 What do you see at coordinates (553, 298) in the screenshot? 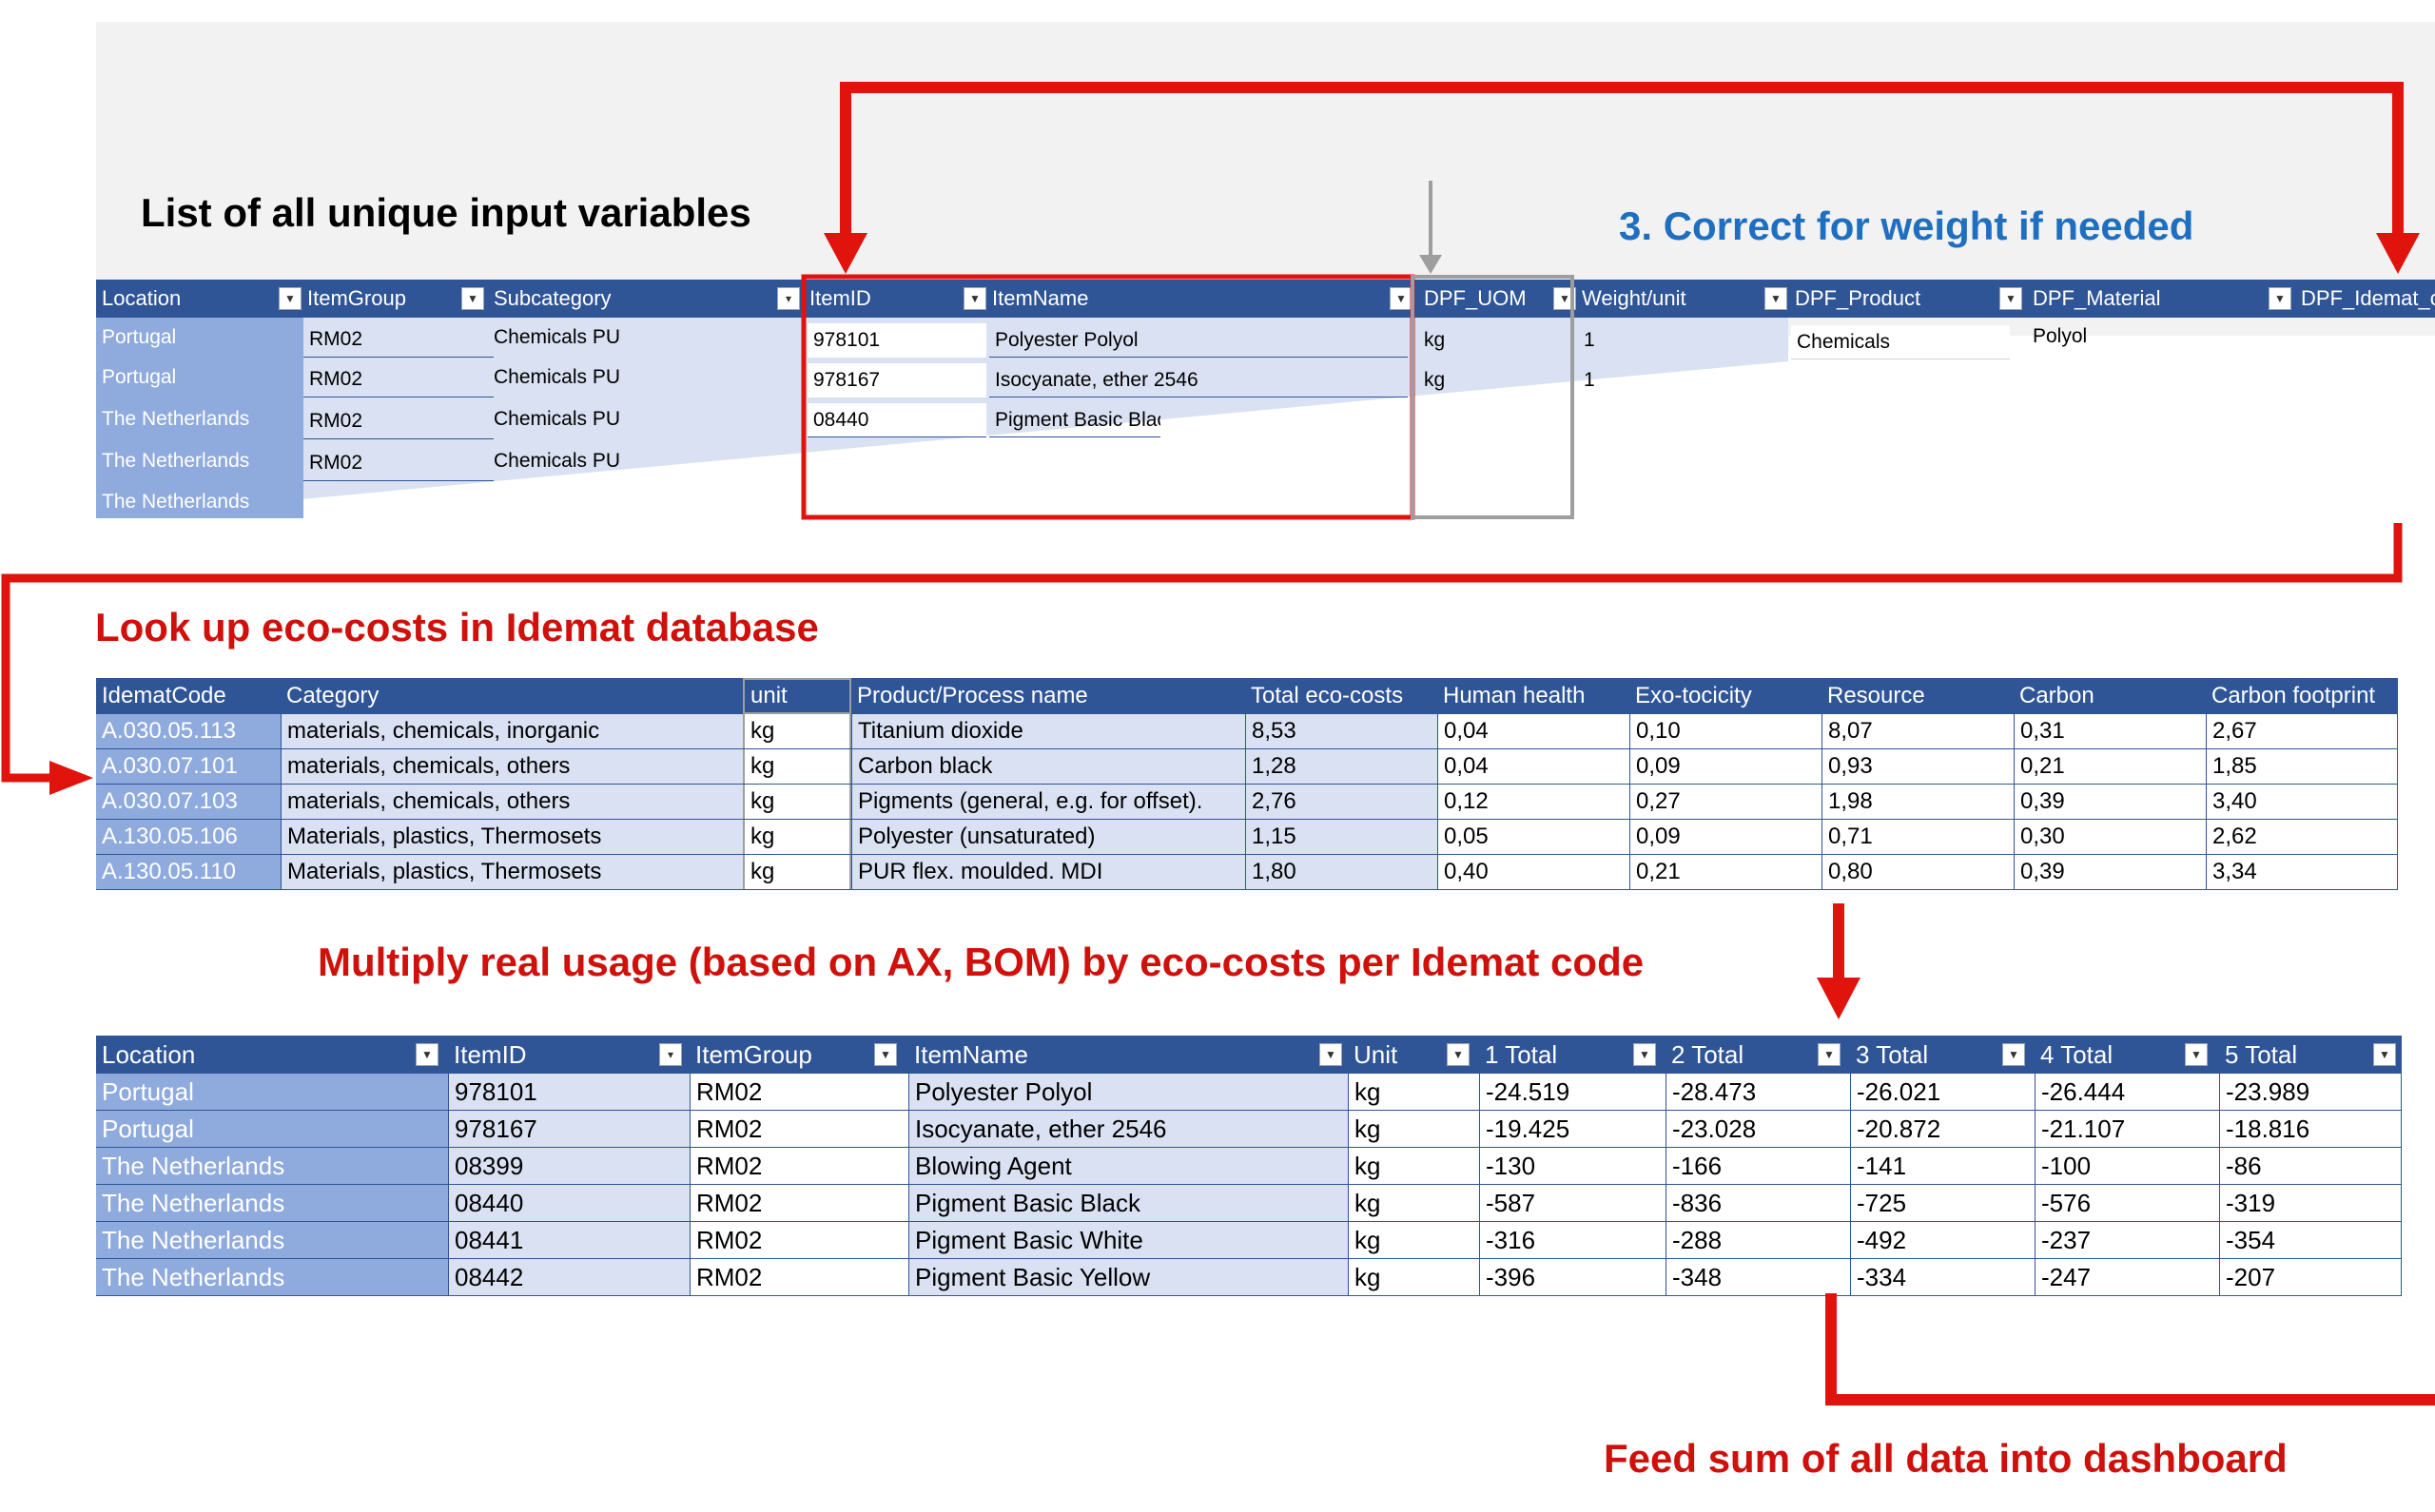
I see `col-subcategory: Subcategory` at bounding box center [553, 298].